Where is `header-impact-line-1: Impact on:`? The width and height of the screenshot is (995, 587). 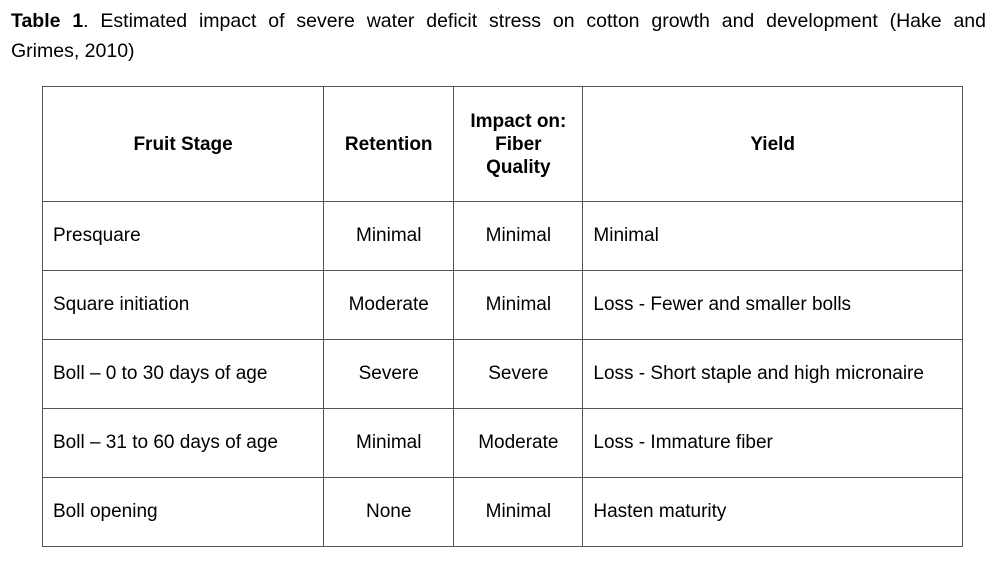
header-impact-line-1: Impact on: is located at coordinates (518, 121).